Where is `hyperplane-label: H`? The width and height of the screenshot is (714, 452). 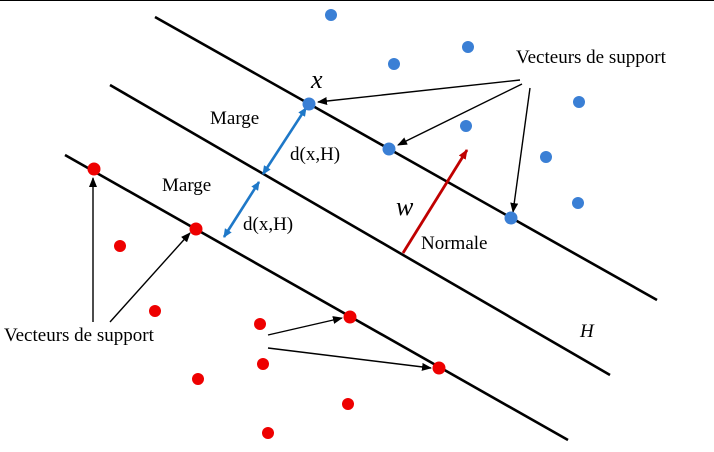
hyperplane-label: H is located at coordinates (587, 331).